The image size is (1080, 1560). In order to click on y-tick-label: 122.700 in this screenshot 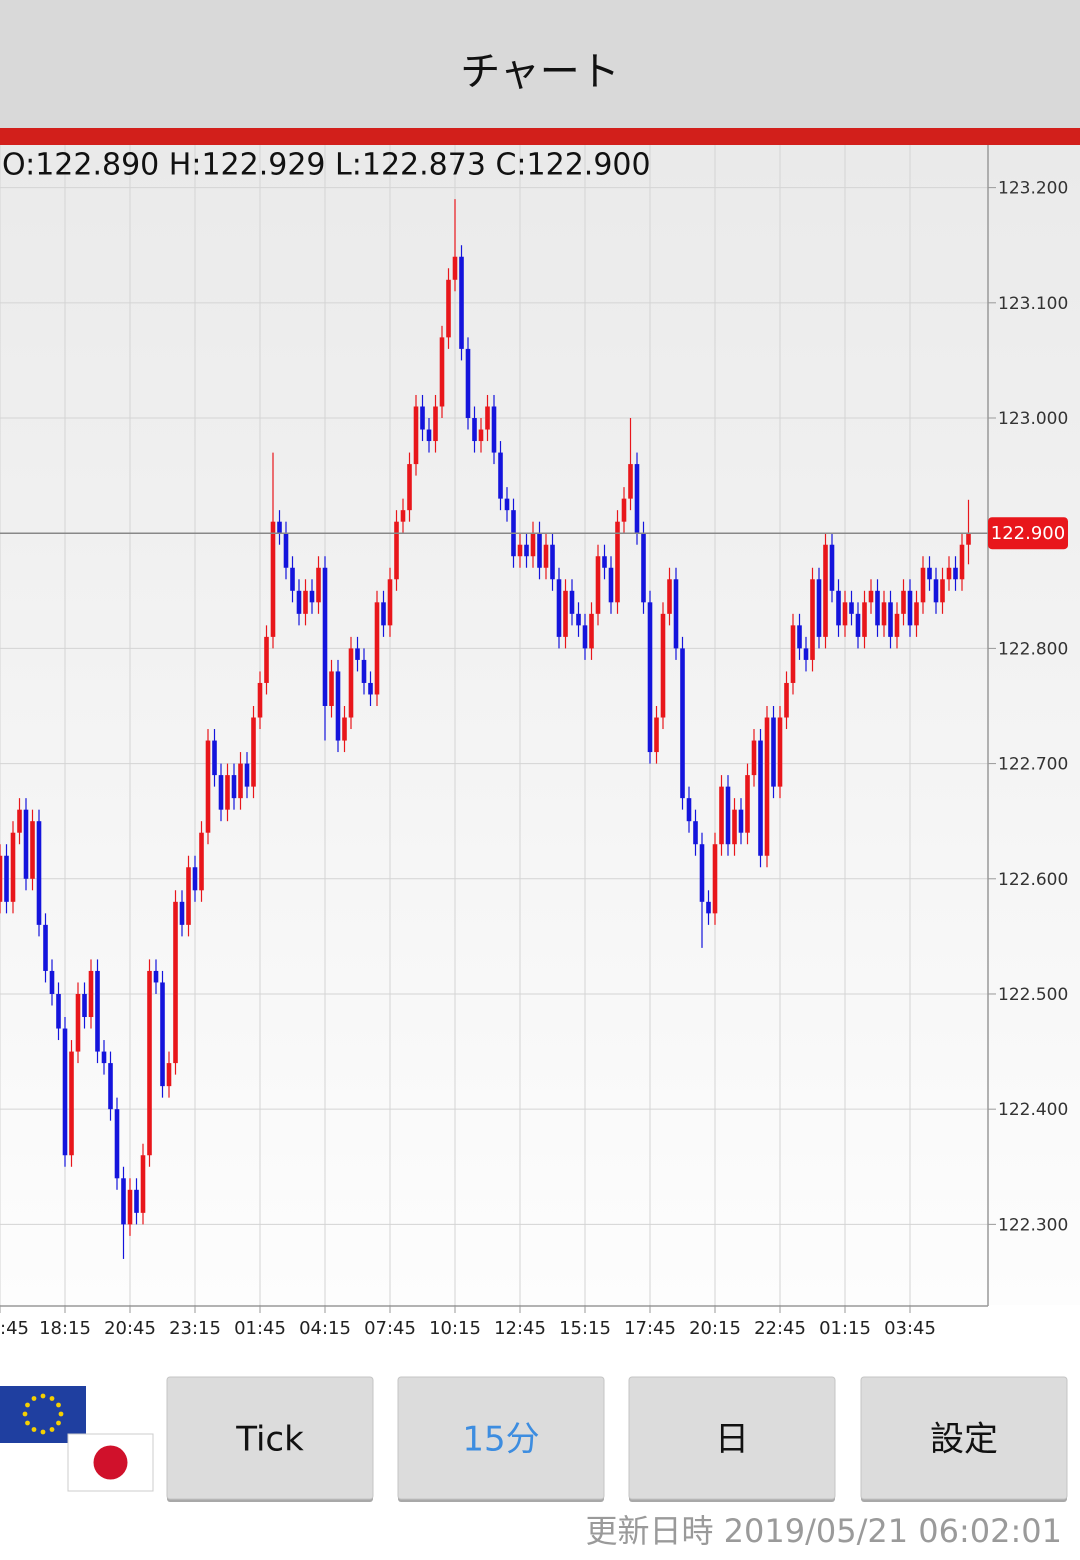, I will do `click(1033, 765)`.